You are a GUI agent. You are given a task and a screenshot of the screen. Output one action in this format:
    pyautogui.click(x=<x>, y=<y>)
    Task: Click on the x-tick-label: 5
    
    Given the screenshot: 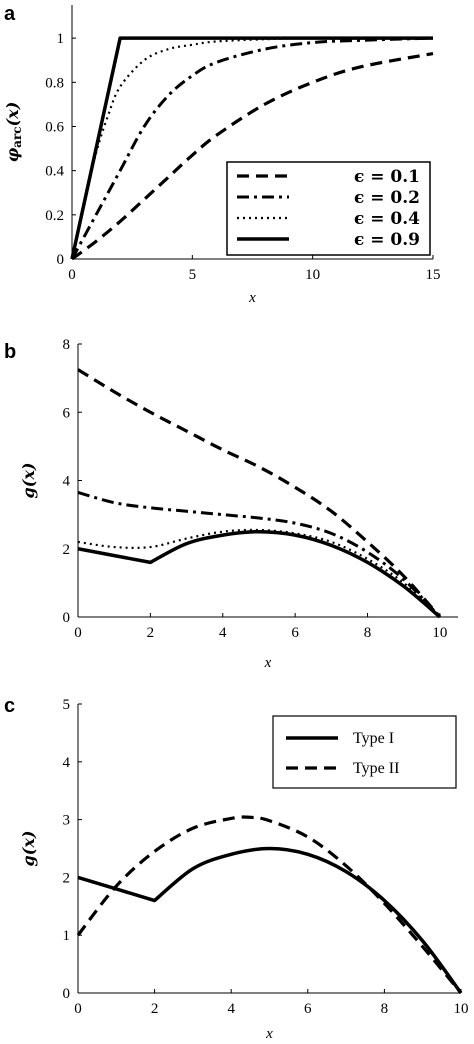 What is the action you would take?
    pyautogui.click(x=193, y=275)
    